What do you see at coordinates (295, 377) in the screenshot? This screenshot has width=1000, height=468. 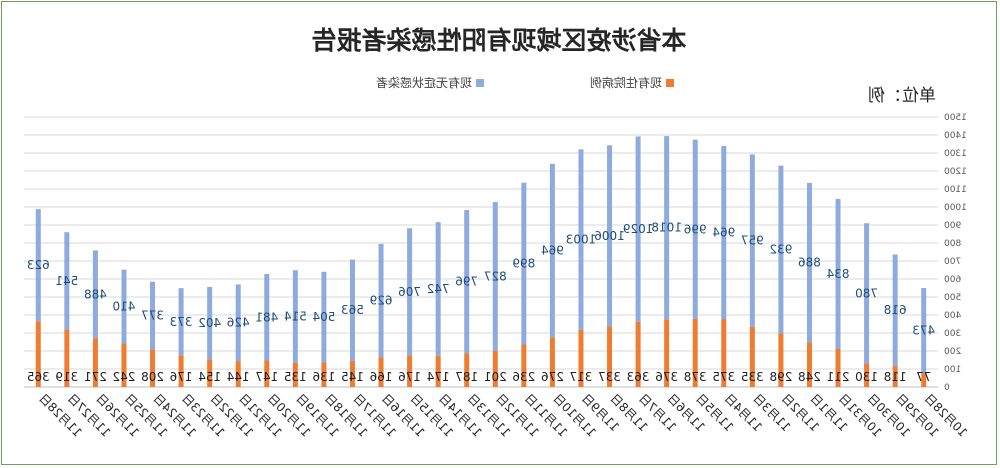 I see `data-label-inpatient: 135` at bounding box center [295, 377].